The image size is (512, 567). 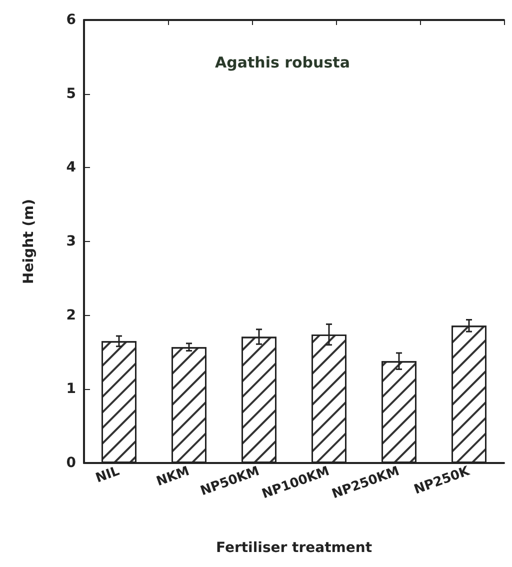 What do you see at coordinates (71, 315) in the screenshot?
I see `y-tick-label: 2` at bounding box center [71, 315].